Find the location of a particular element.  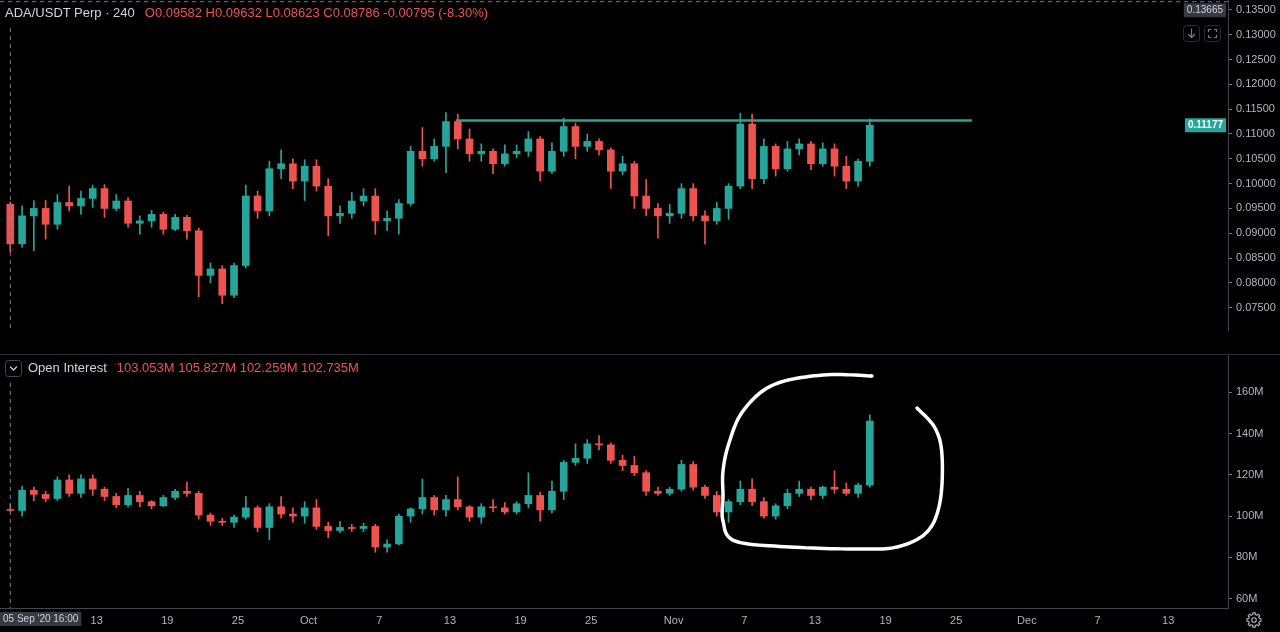

y-tick-label: 80M is located at coordinates (1247, 556).